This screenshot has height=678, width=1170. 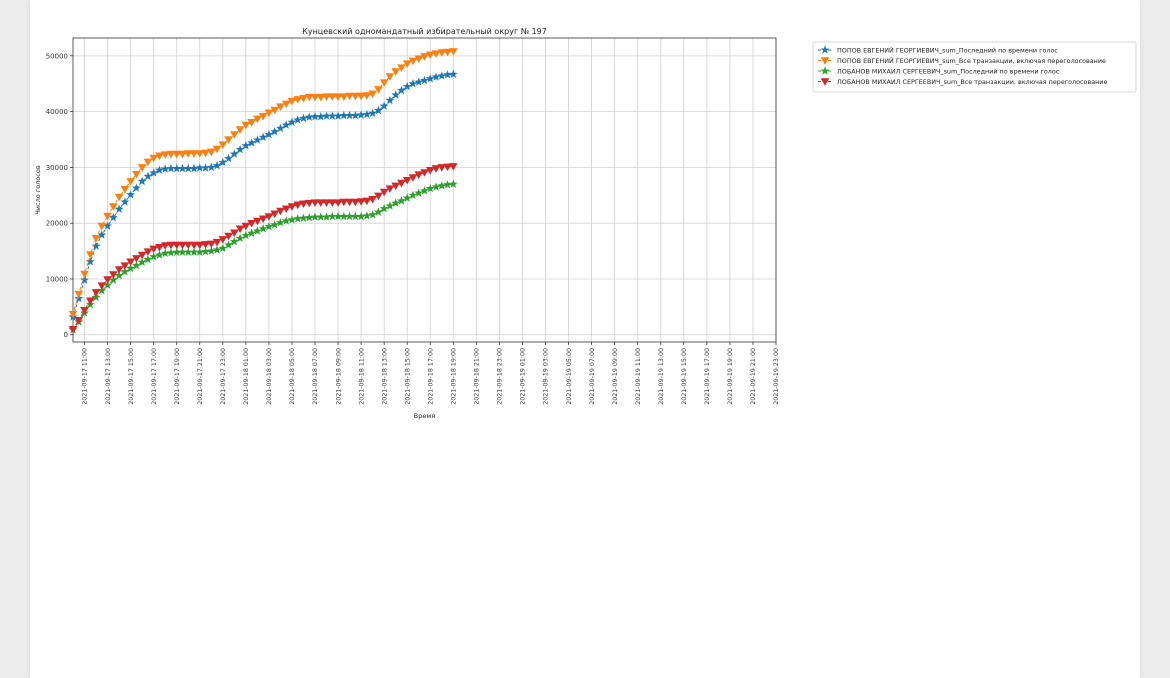 What do you see at coordinates (57, 112) in the screenshot?
I see `y-tick-label: 40000` at bounding box center [57, 112].